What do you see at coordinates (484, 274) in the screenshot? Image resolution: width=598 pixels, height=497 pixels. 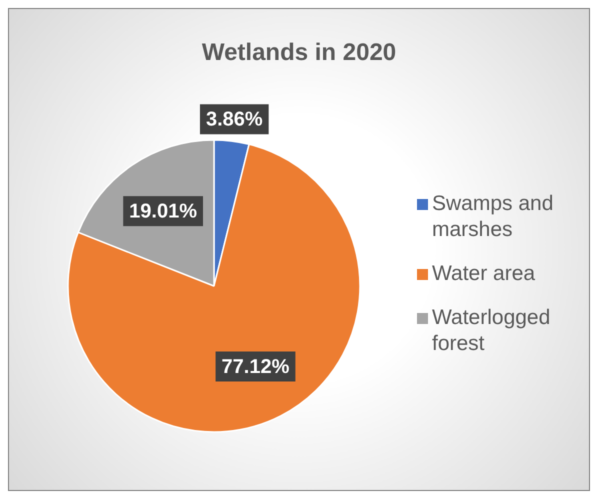 I see `slice-label: Water area` at bounding box center [484, 274].